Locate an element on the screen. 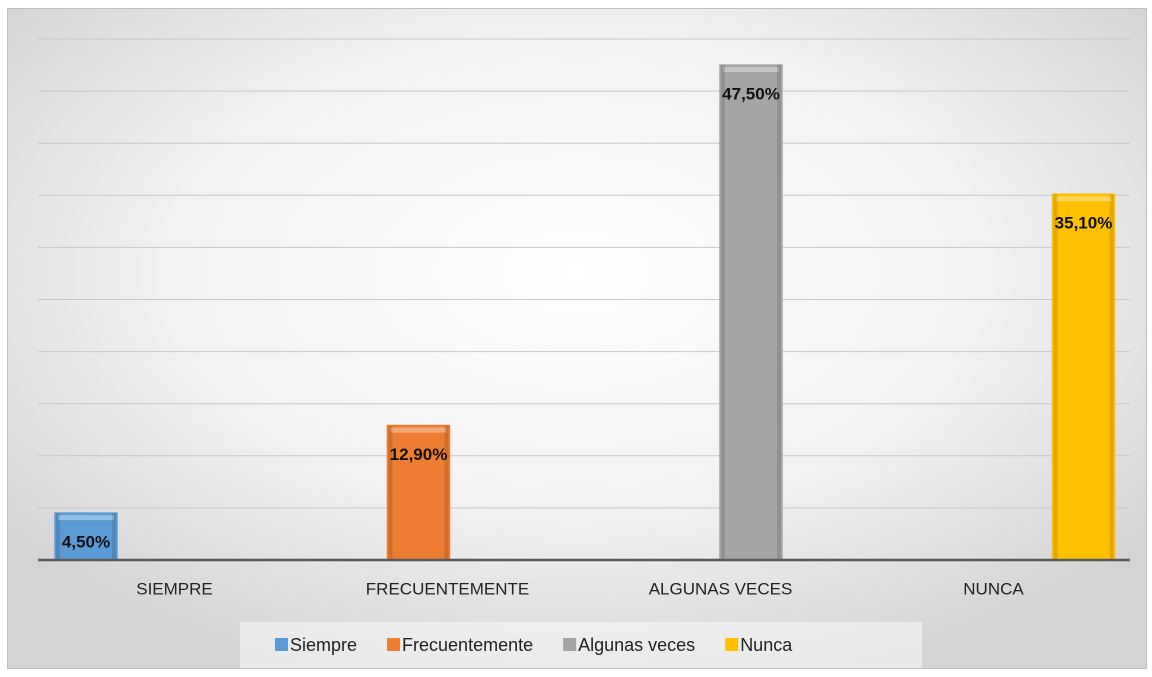 The width and height of the screenshot is (1152, 677). x-tick-label: ALGUNAS VECES is located at coordinates (721, 588).